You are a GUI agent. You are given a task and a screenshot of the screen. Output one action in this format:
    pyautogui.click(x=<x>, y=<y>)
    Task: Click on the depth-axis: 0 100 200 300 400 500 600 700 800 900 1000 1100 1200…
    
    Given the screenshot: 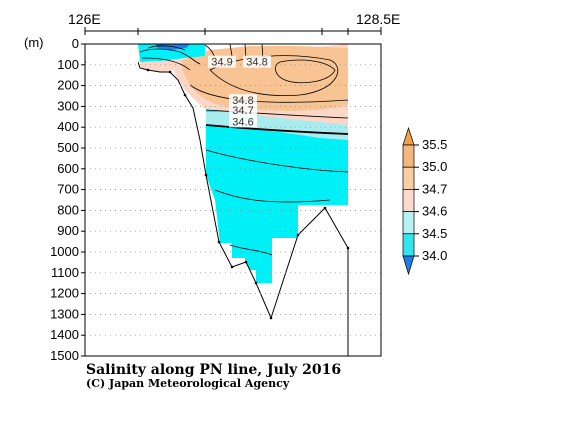 What is the action you would take?
    pyautogui.click(x=67, y=199)
    